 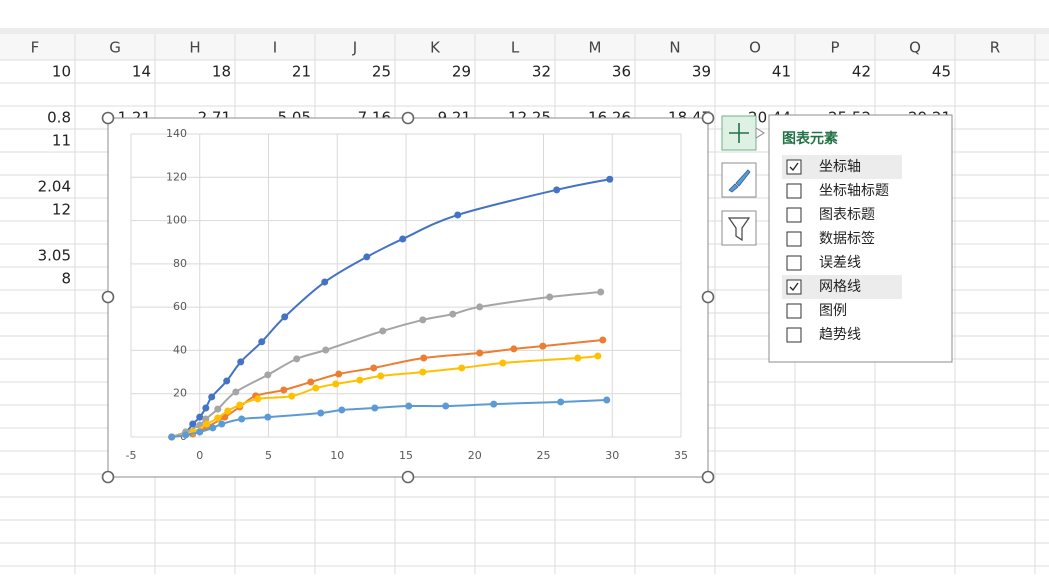 What do you see at coordinates (861, 72) in the screenshot?
I see `cell: 42` at bounding box center [861, 72].